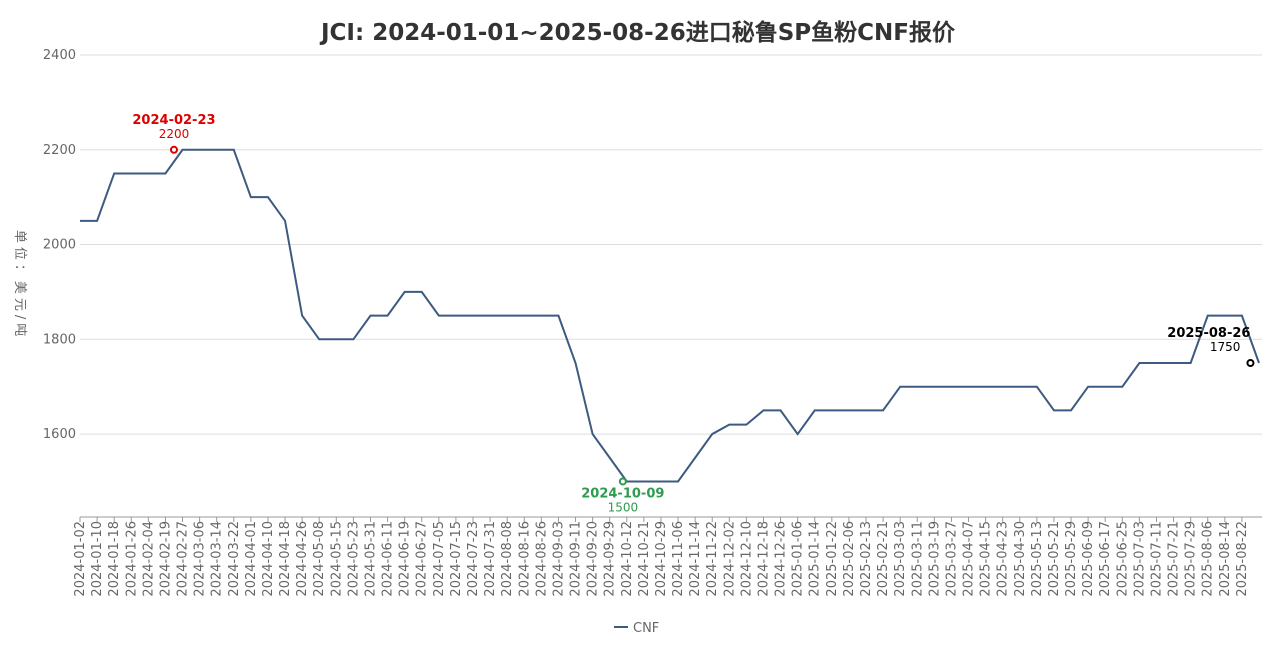 The width and height of the screenshot is (1276, 655). Describe the element at coordinates (900, 559) in the screenshot. I see `x-tick-label: 2025-03-03` at that location.